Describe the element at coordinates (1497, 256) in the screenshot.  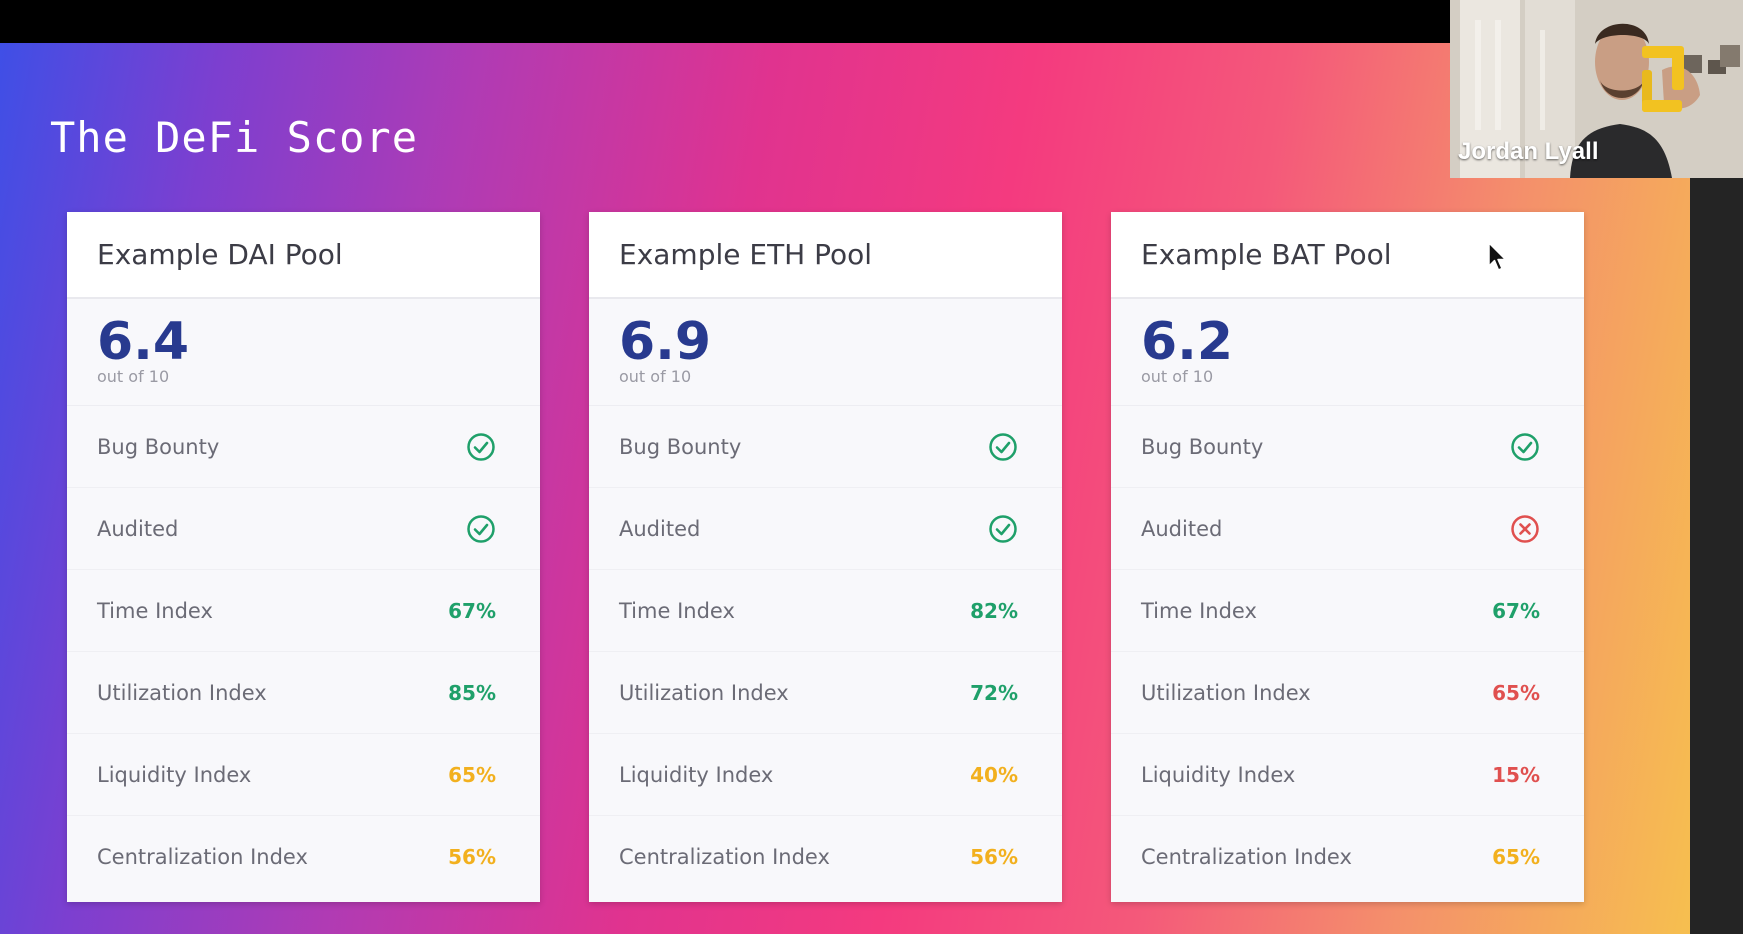
I see `mouse-cursor-icon` at that location.